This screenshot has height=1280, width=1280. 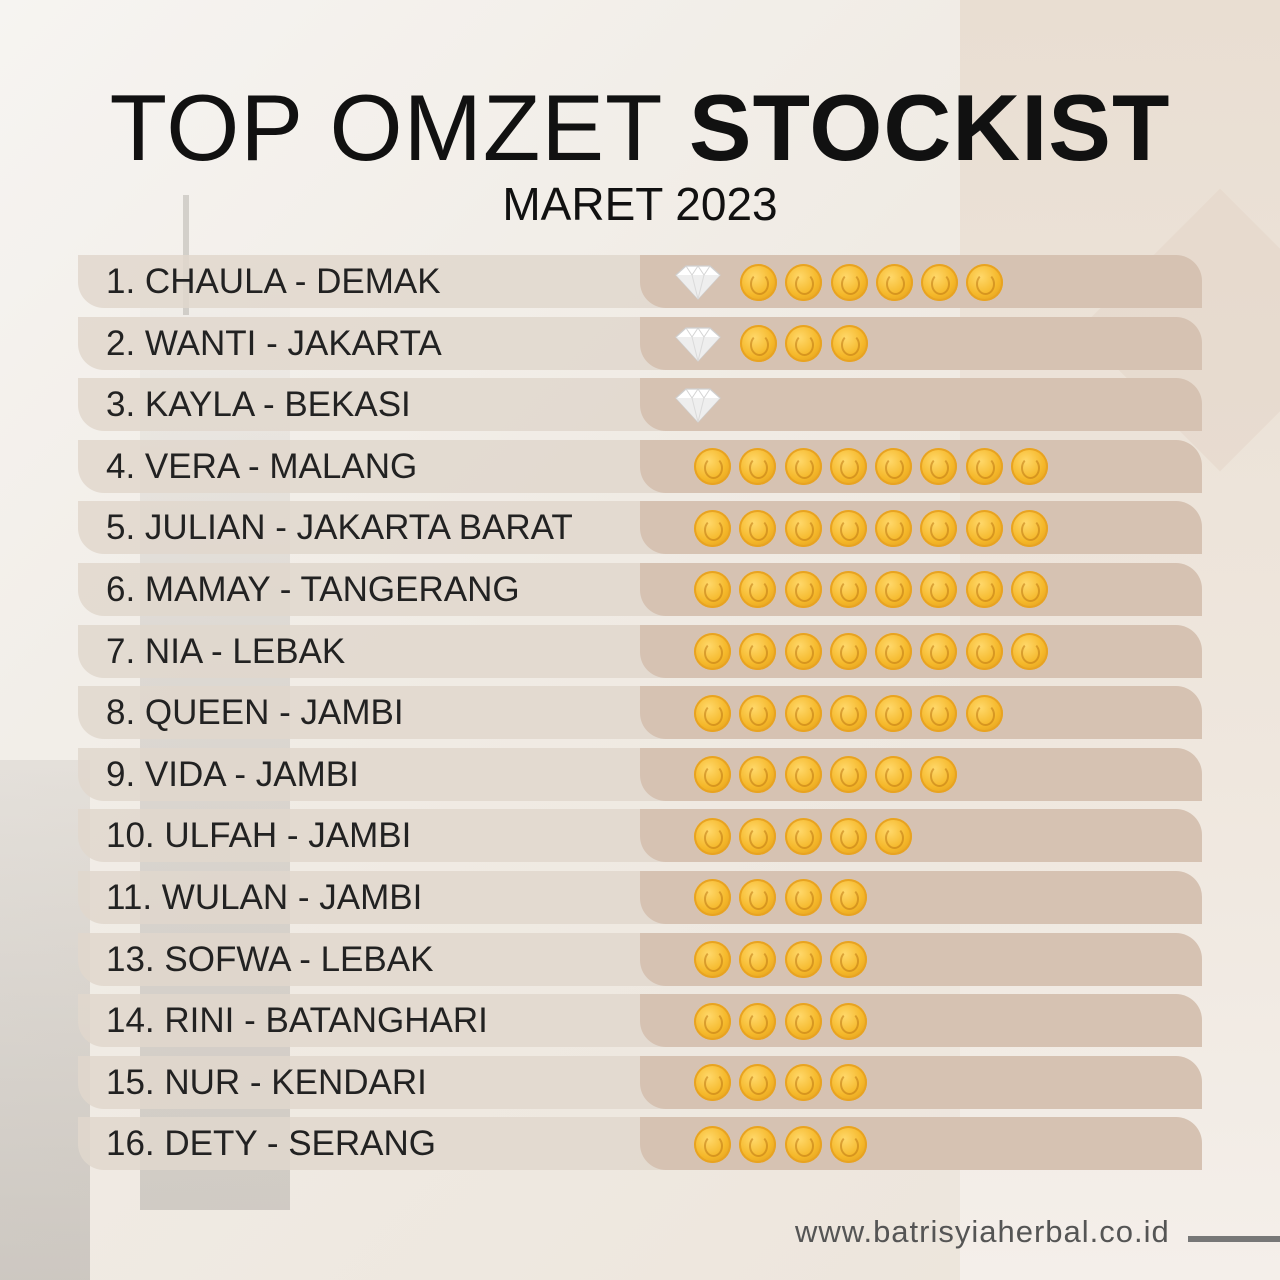 I want to click on ranking-row: 2. WANTI - JAKARTA, so click(x=640, y=343).